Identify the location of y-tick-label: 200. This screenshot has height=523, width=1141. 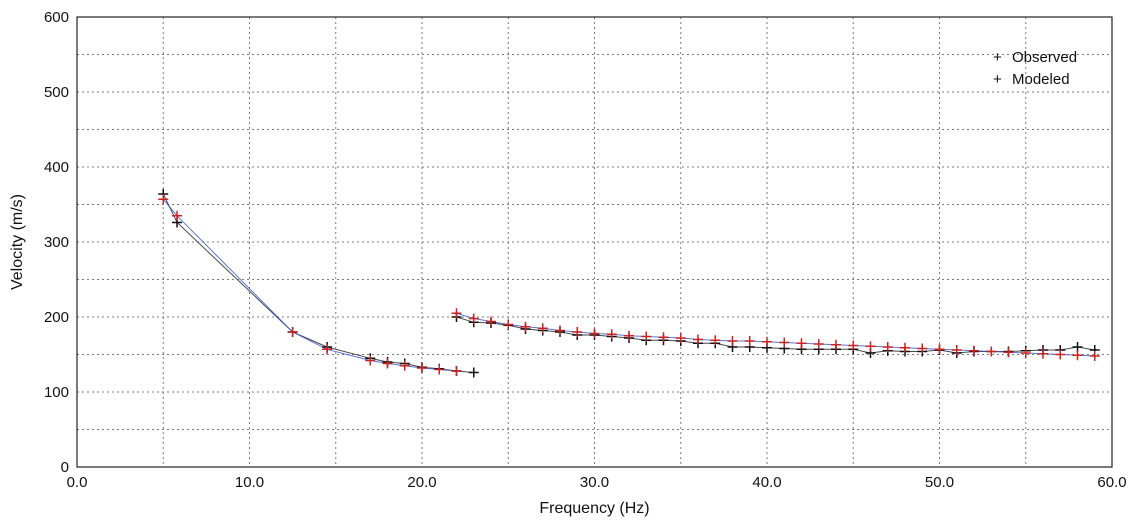
(56, 317).